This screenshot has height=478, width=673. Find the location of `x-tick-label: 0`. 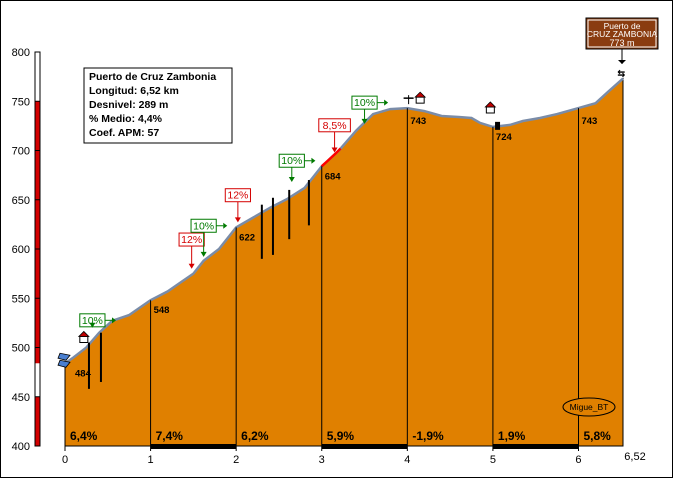

x-tick-label: 0 is located at coordinates (65, 460).